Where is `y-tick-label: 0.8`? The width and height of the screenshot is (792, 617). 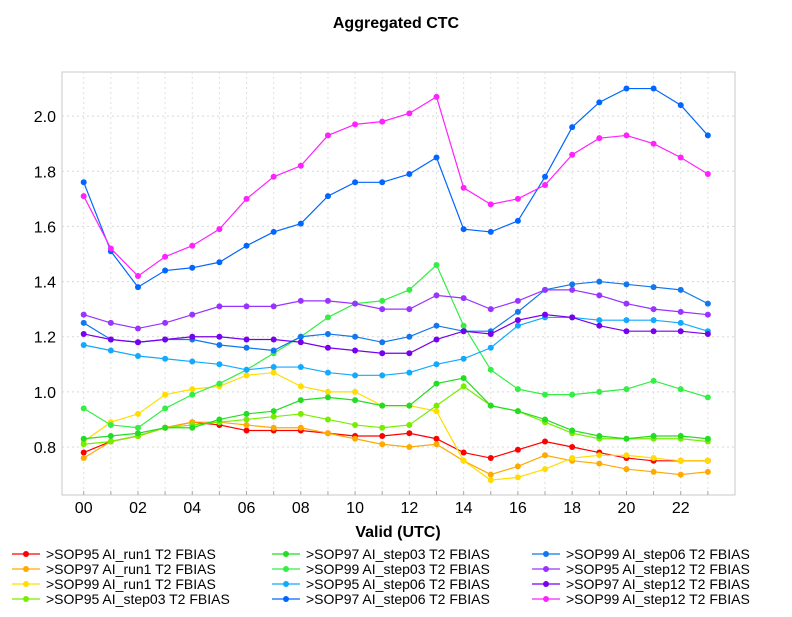 y-tick-label: 0.8 is located at coordinates (45, 448).